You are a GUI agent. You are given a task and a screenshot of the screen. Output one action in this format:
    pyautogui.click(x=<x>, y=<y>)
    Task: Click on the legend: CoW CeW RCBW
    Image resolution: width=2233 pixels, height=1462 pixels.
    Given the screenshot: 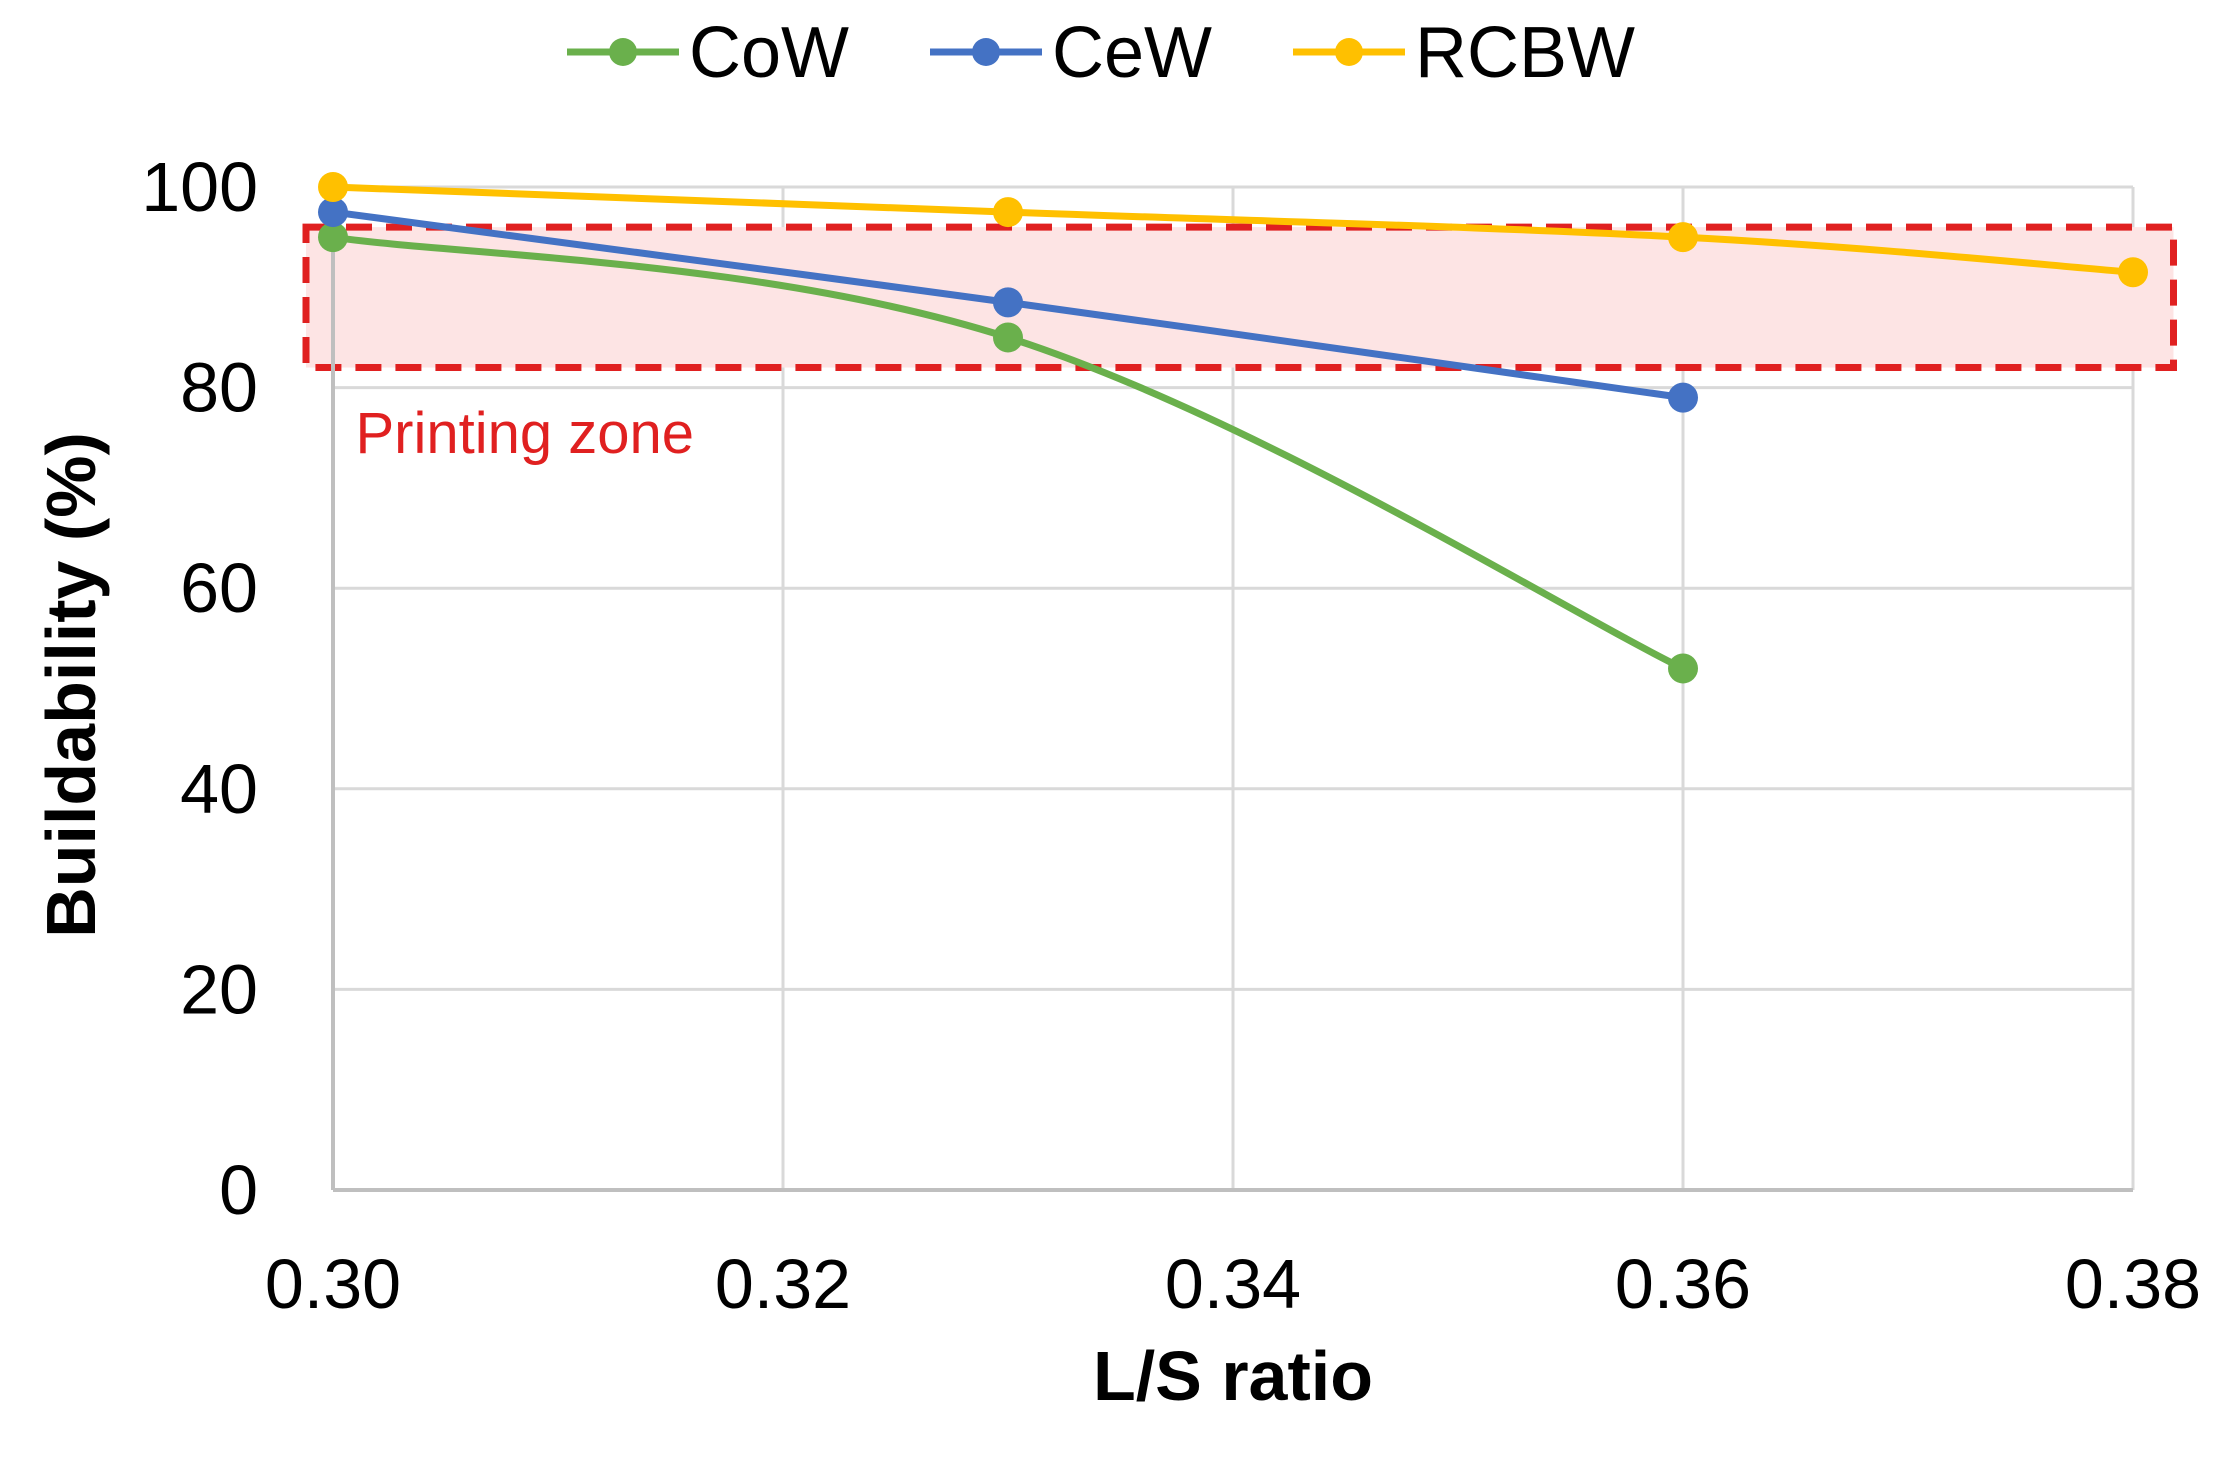 What is the action you would take?
    pyautogui.click(x=1101, y=53)
    